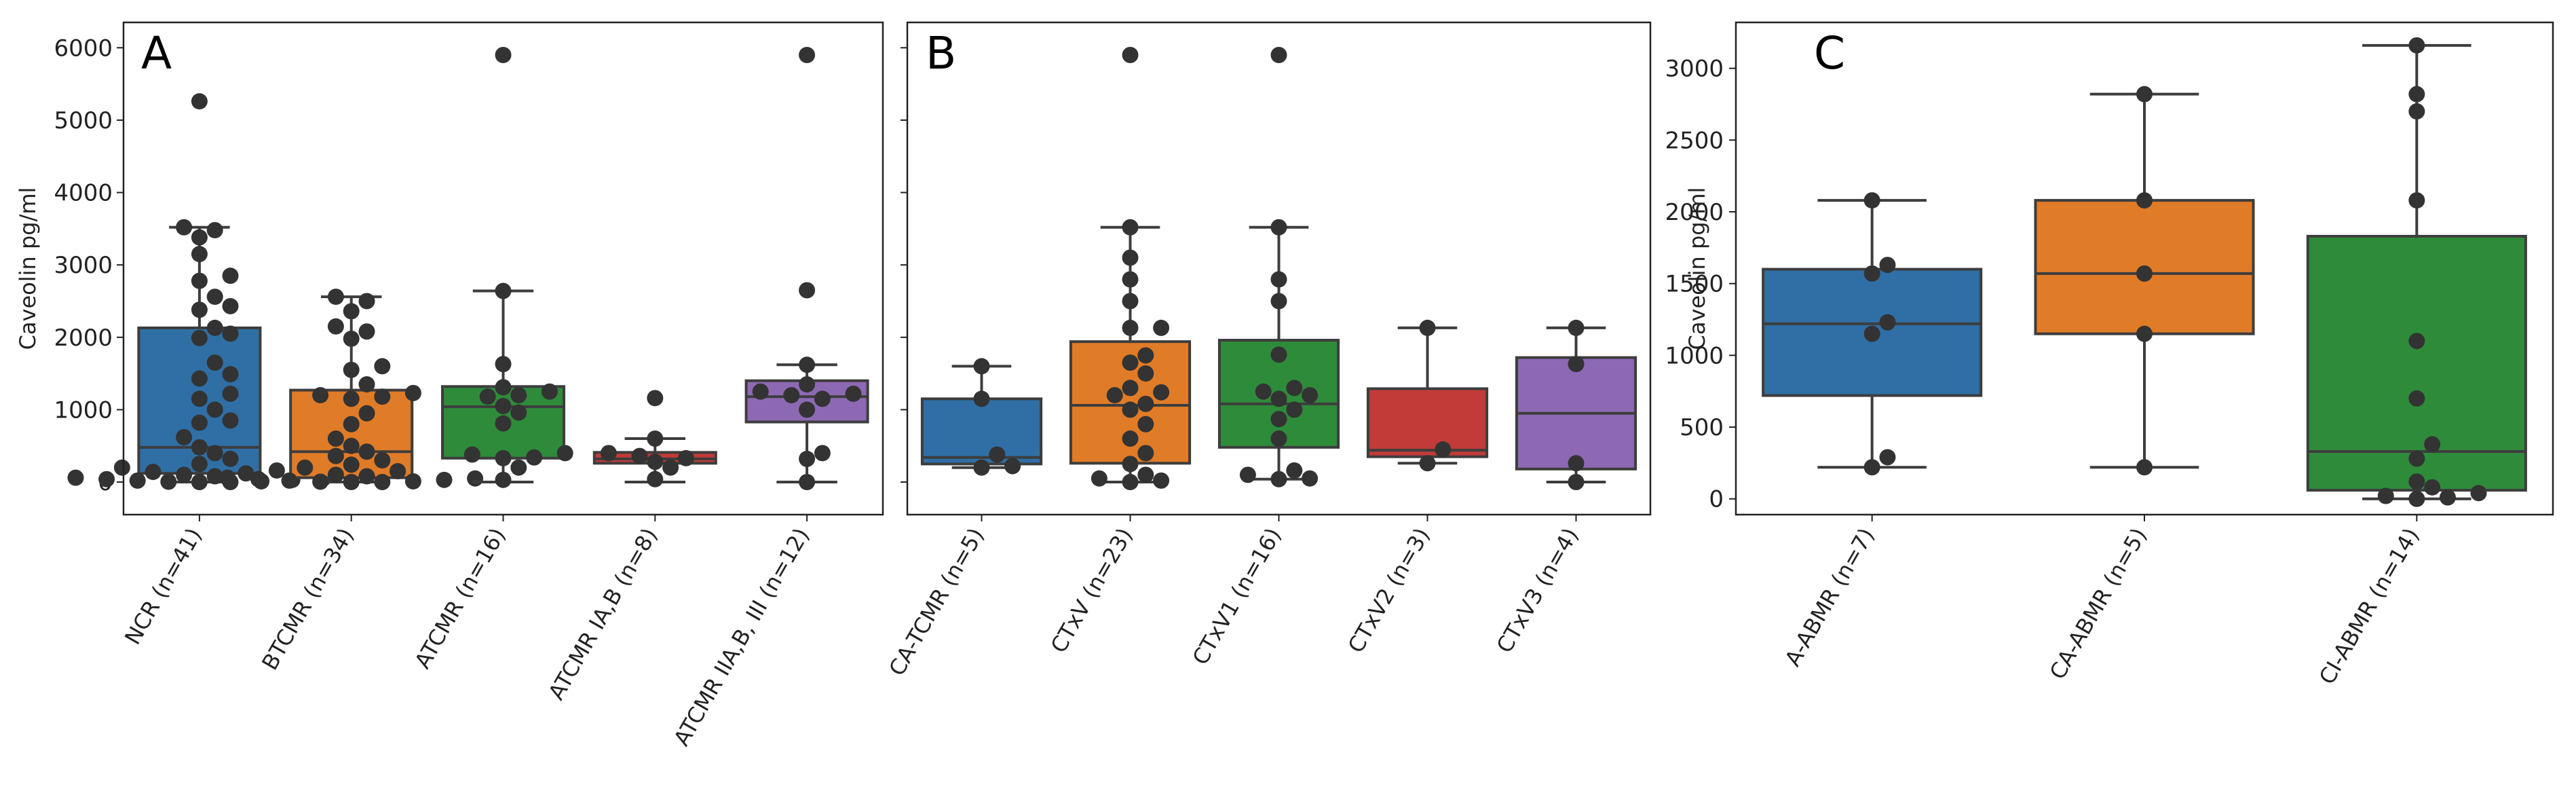 The image size is (2576, 793). Describe the element at coordinates (1694, 356) in the screenshot. I see `y-tick-label: 1000` at that location.